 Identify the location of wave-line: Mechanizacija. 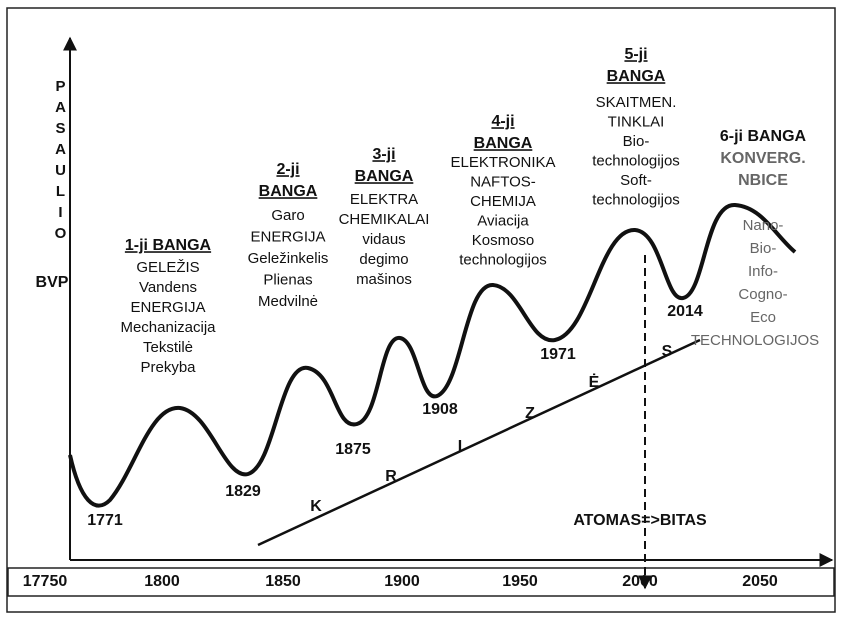
(168, 327).